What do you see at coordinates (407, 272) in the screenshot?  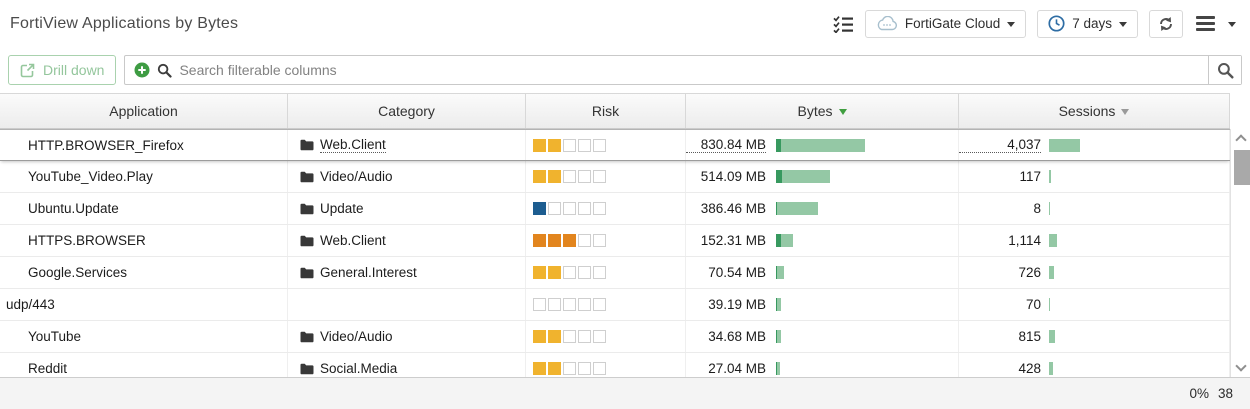 I see `category-cell: General.Interest` at bounding box center [407, 272].